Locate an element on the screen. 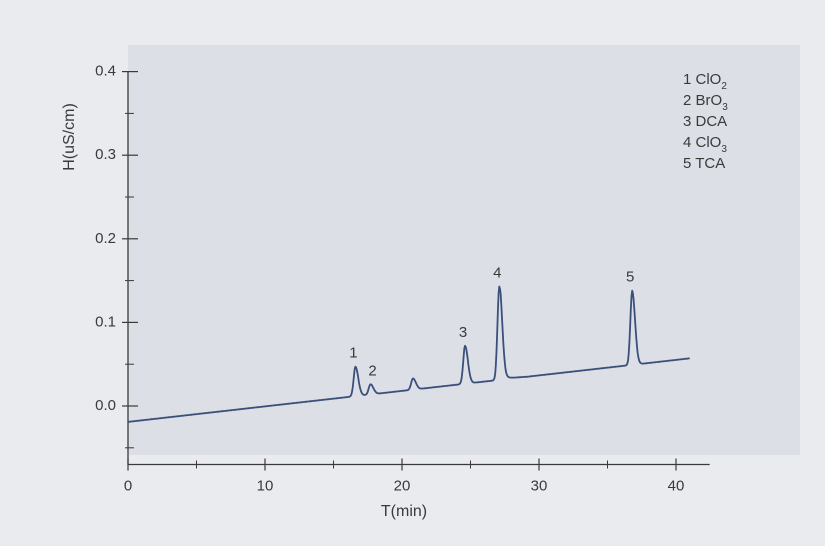 Image resolution: width=825 pixels, height=546 pixels. x-axis-title: T(min) is located at coordinates (404, 511).